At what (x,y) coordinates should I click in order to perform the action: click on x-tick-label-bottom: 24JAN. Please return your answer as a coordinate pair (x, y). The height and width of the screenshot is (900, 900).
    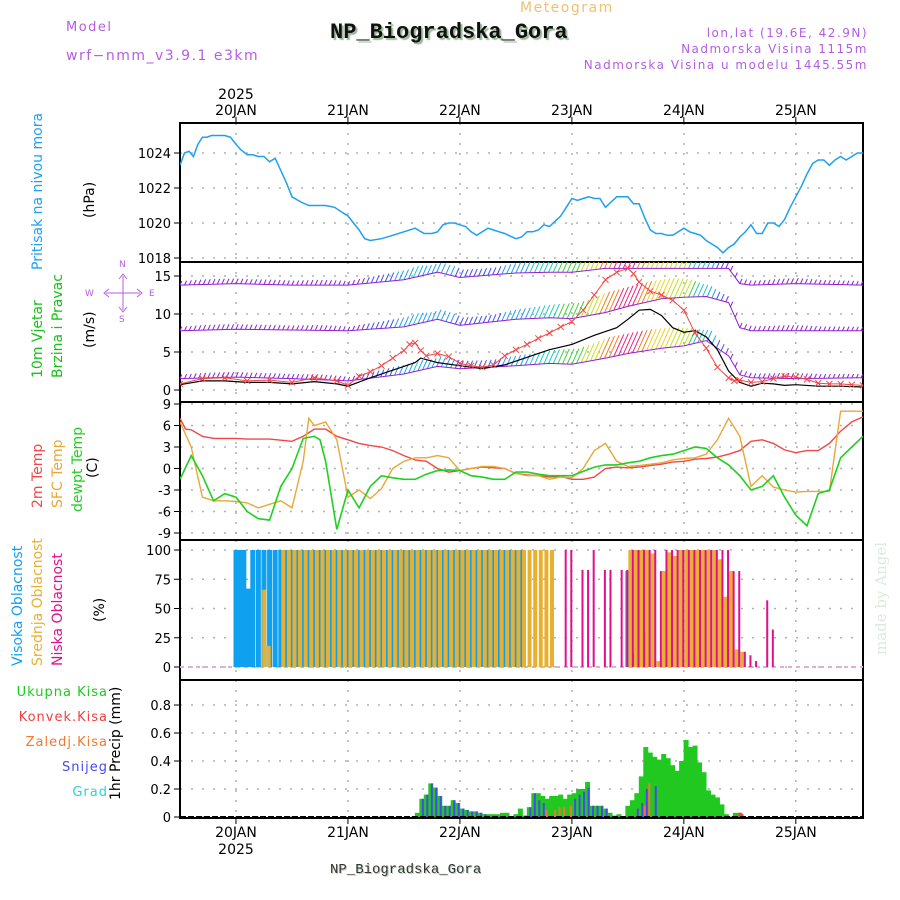
    Looking at the image, I should click on (684, 833).